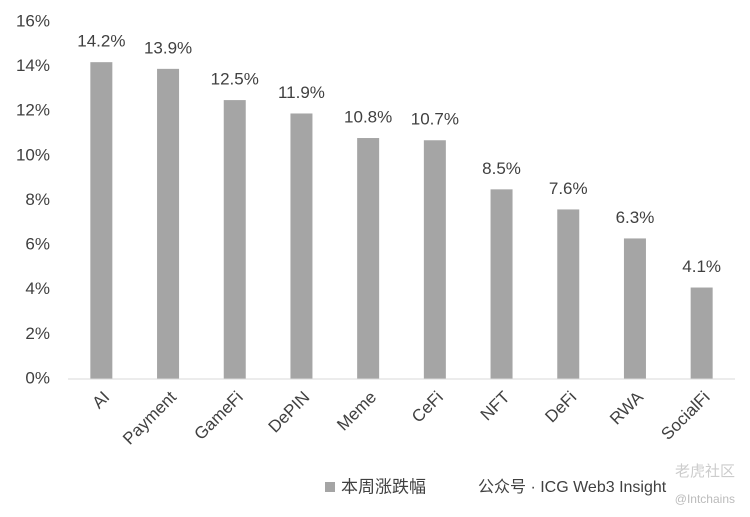 Image resolution: width=750 pixels, height=517 pixels. I want to click on value-label: 13.9%, so click(168, 47).